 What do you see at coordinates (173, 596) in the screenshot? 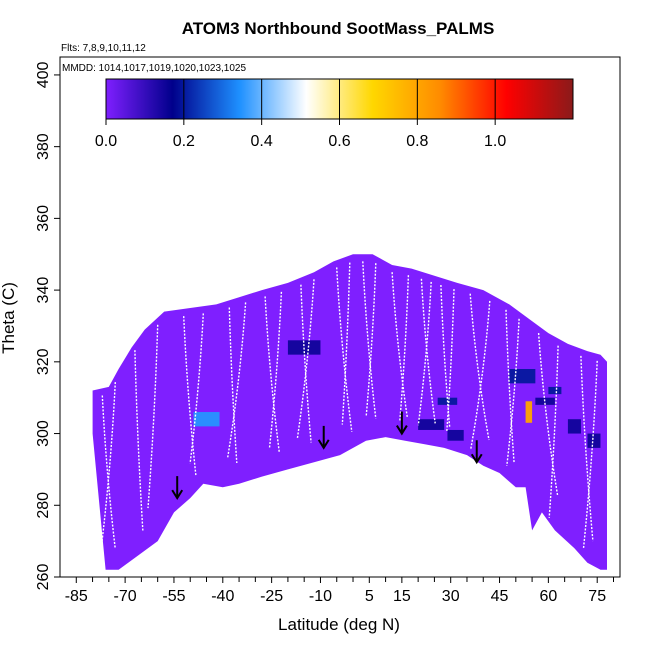
I see `x-tick-label: -55` at bounding box center [173, 596].